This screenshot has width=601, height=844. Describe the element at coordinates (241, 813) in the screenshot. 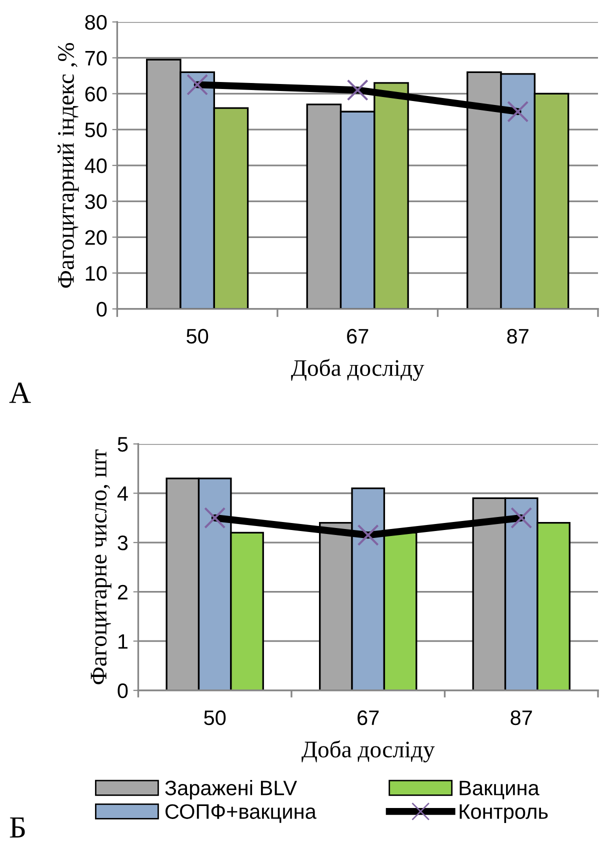

I see `legend-label: СОПФ+вакцина` at that location.